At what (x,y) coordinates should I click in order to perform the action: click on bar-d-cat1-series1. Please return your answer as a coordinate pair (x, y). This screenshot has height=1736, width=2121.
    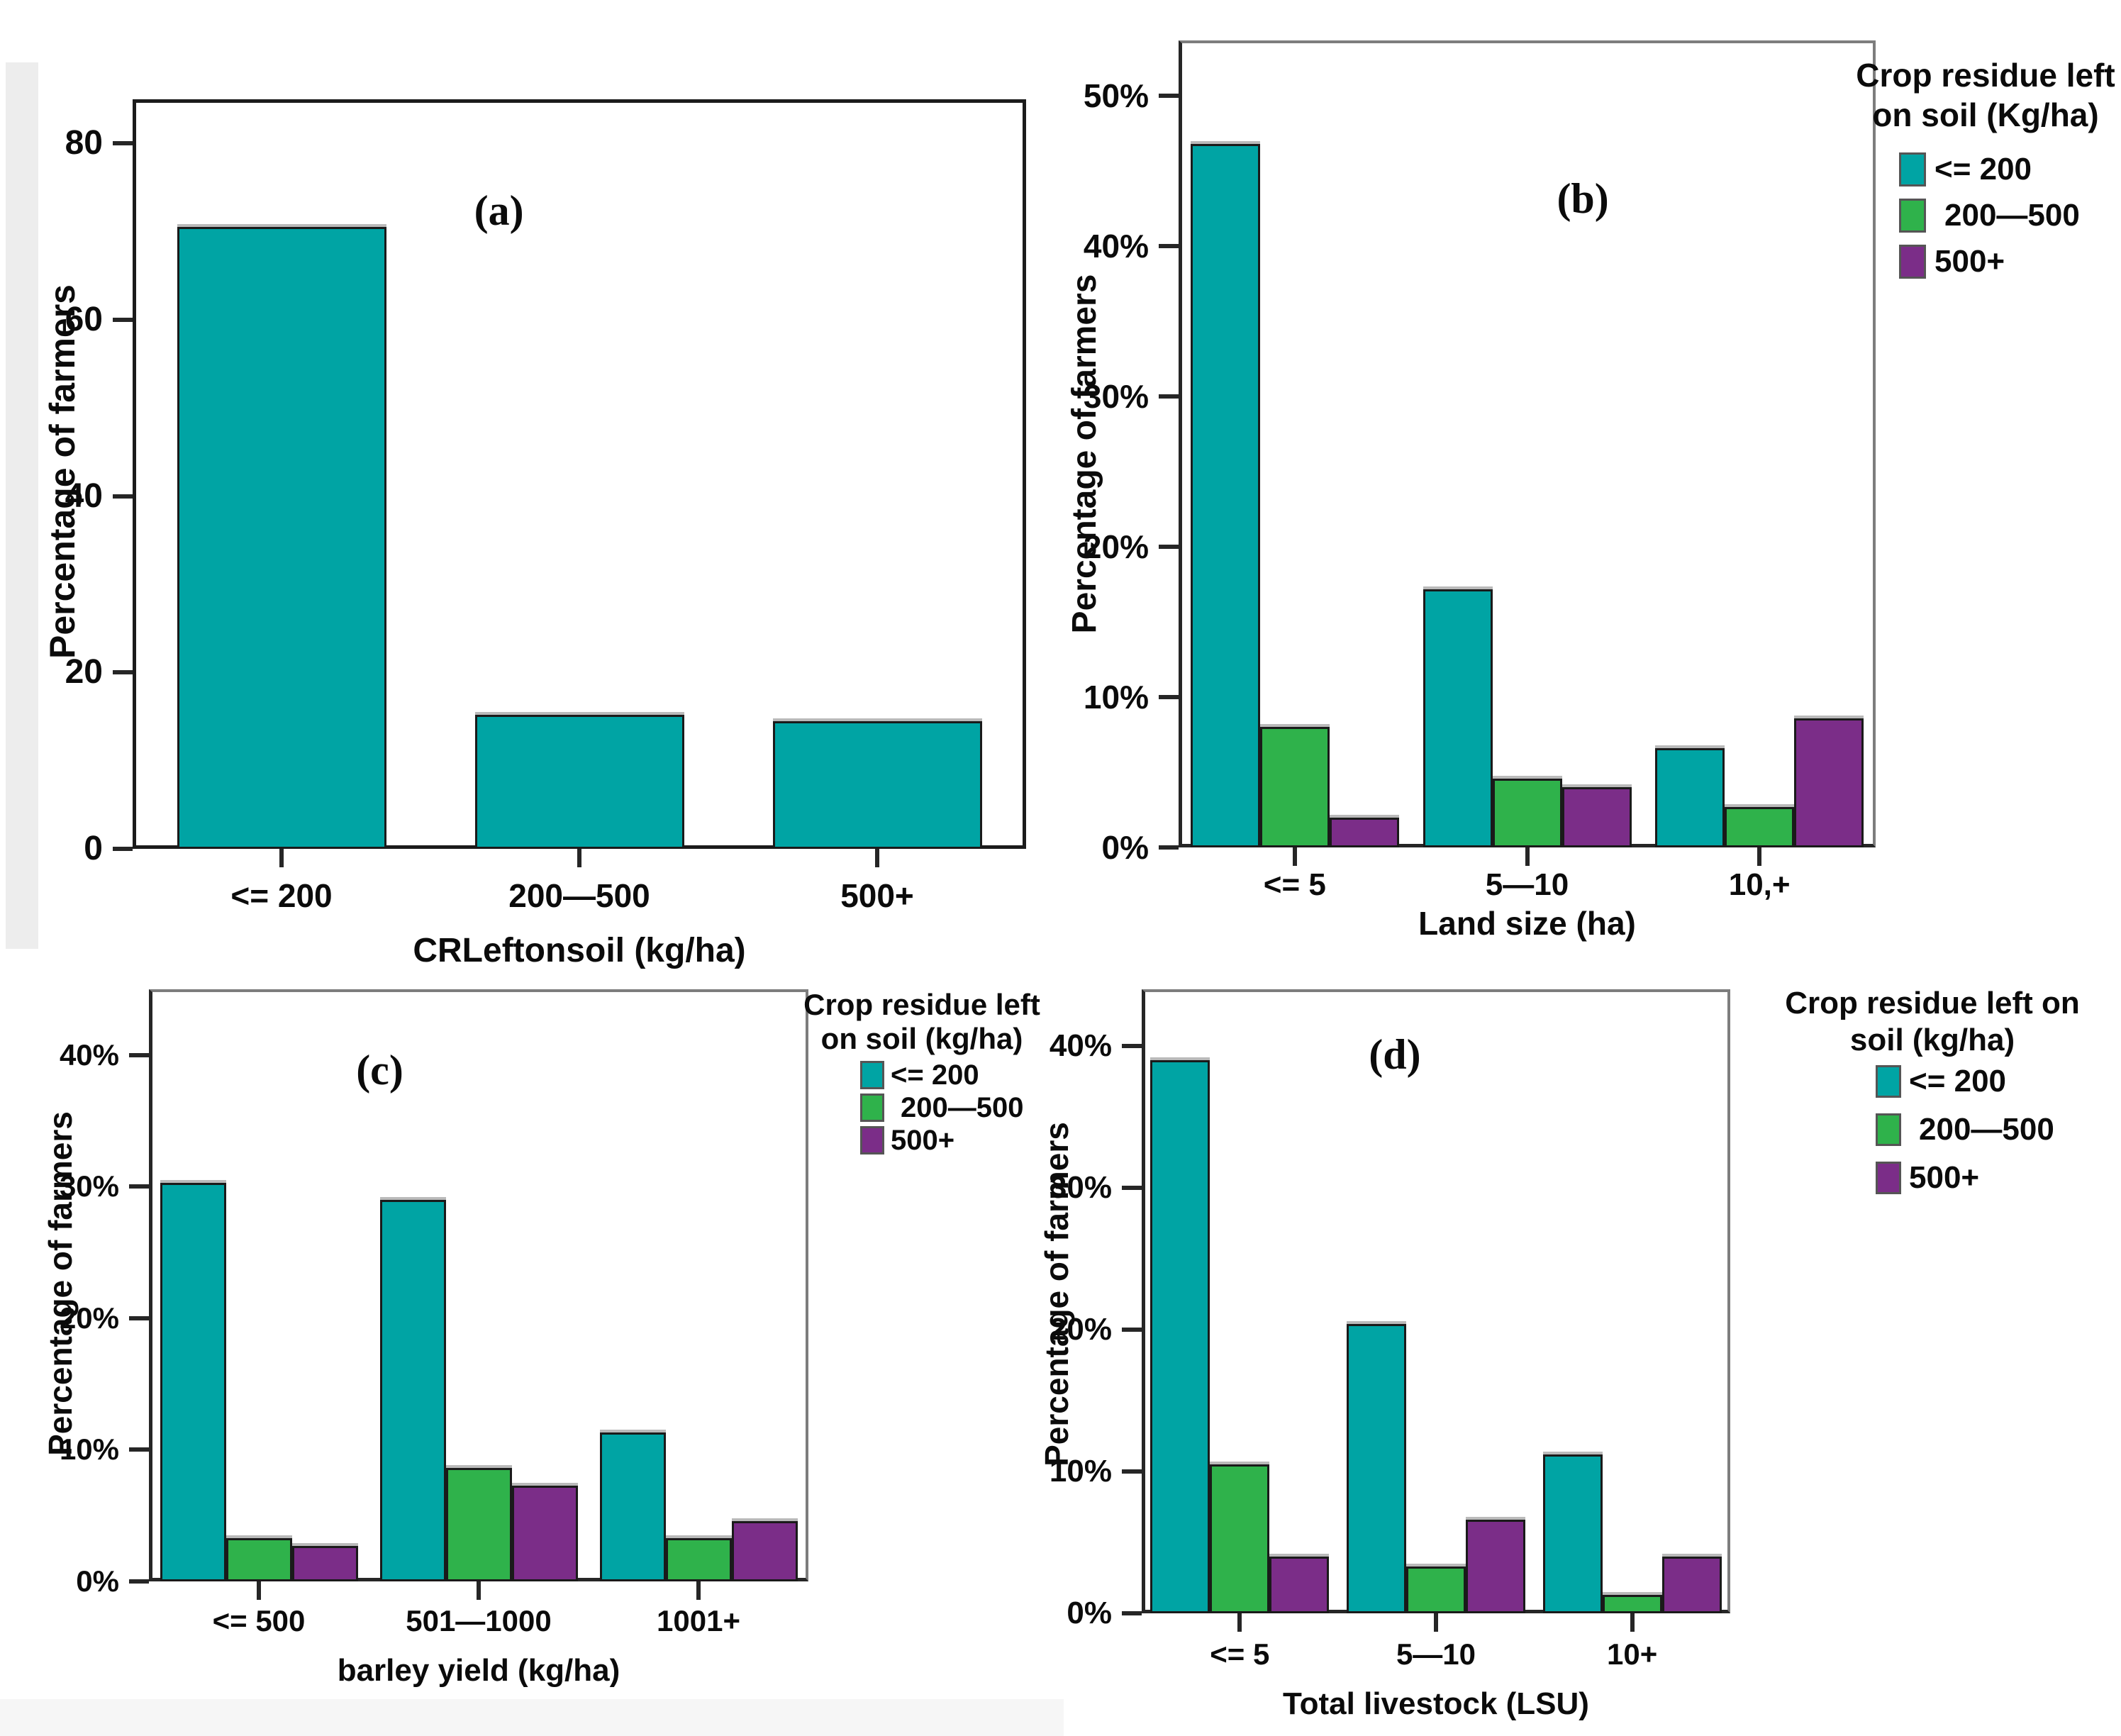
    Looking at the image, I should click on (1436, 1590).